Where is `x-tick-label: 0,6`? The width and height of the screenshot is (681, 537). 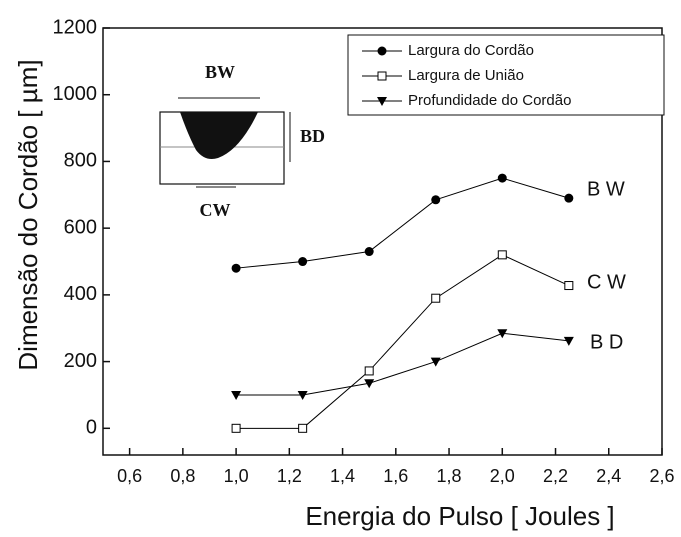 x-tick-label: 0,6 is located at coordinates (129, 476).